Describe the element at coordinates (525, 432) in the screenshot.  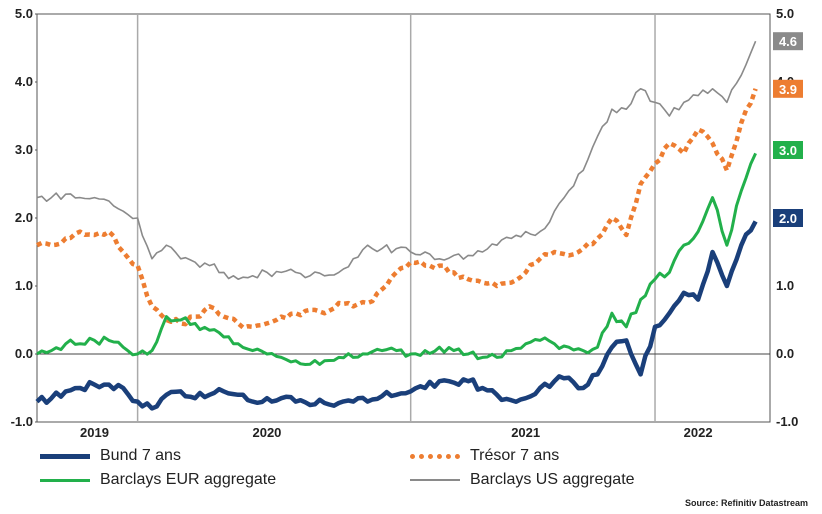
I see `x-year-label: 2021` at that location.